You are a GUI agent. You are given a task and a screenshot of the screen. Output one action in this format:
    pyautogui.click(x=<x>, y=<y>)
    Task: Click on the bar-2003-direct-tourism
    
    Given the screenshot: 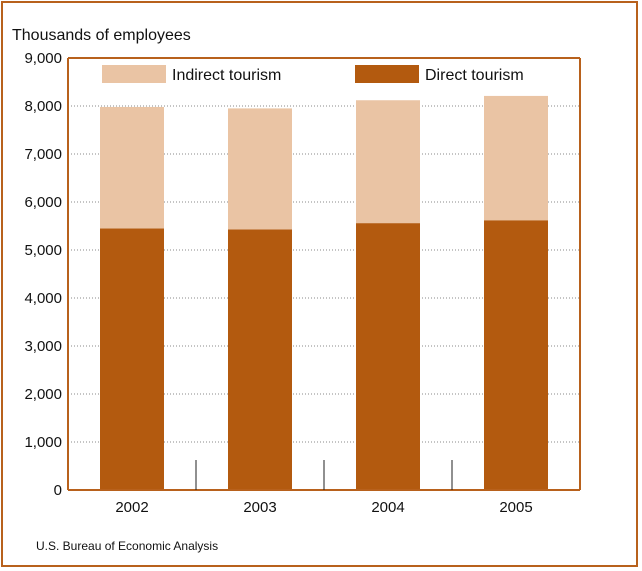 What is the action you would take?
    pyautogui.click(x=260, y=360)
    